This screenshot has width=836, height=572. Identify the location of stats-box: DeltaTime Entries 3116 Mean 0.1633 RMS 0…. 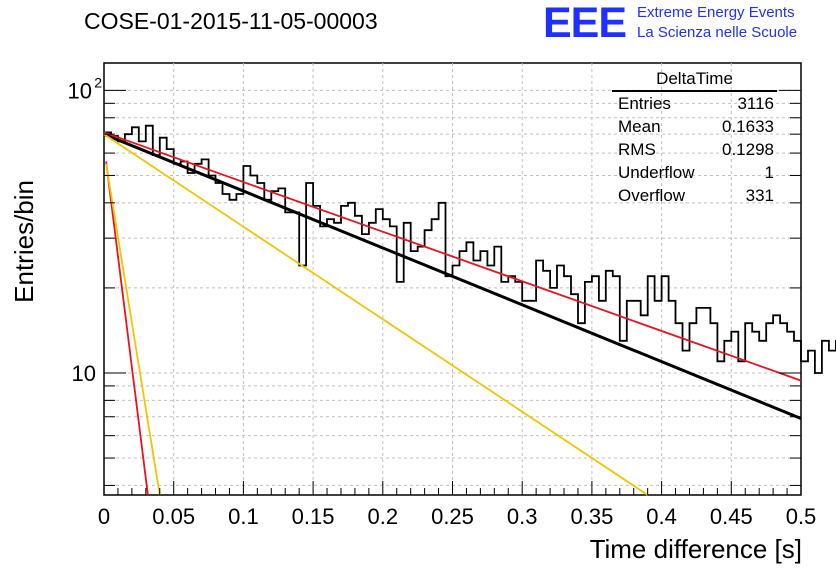
(694, 137).